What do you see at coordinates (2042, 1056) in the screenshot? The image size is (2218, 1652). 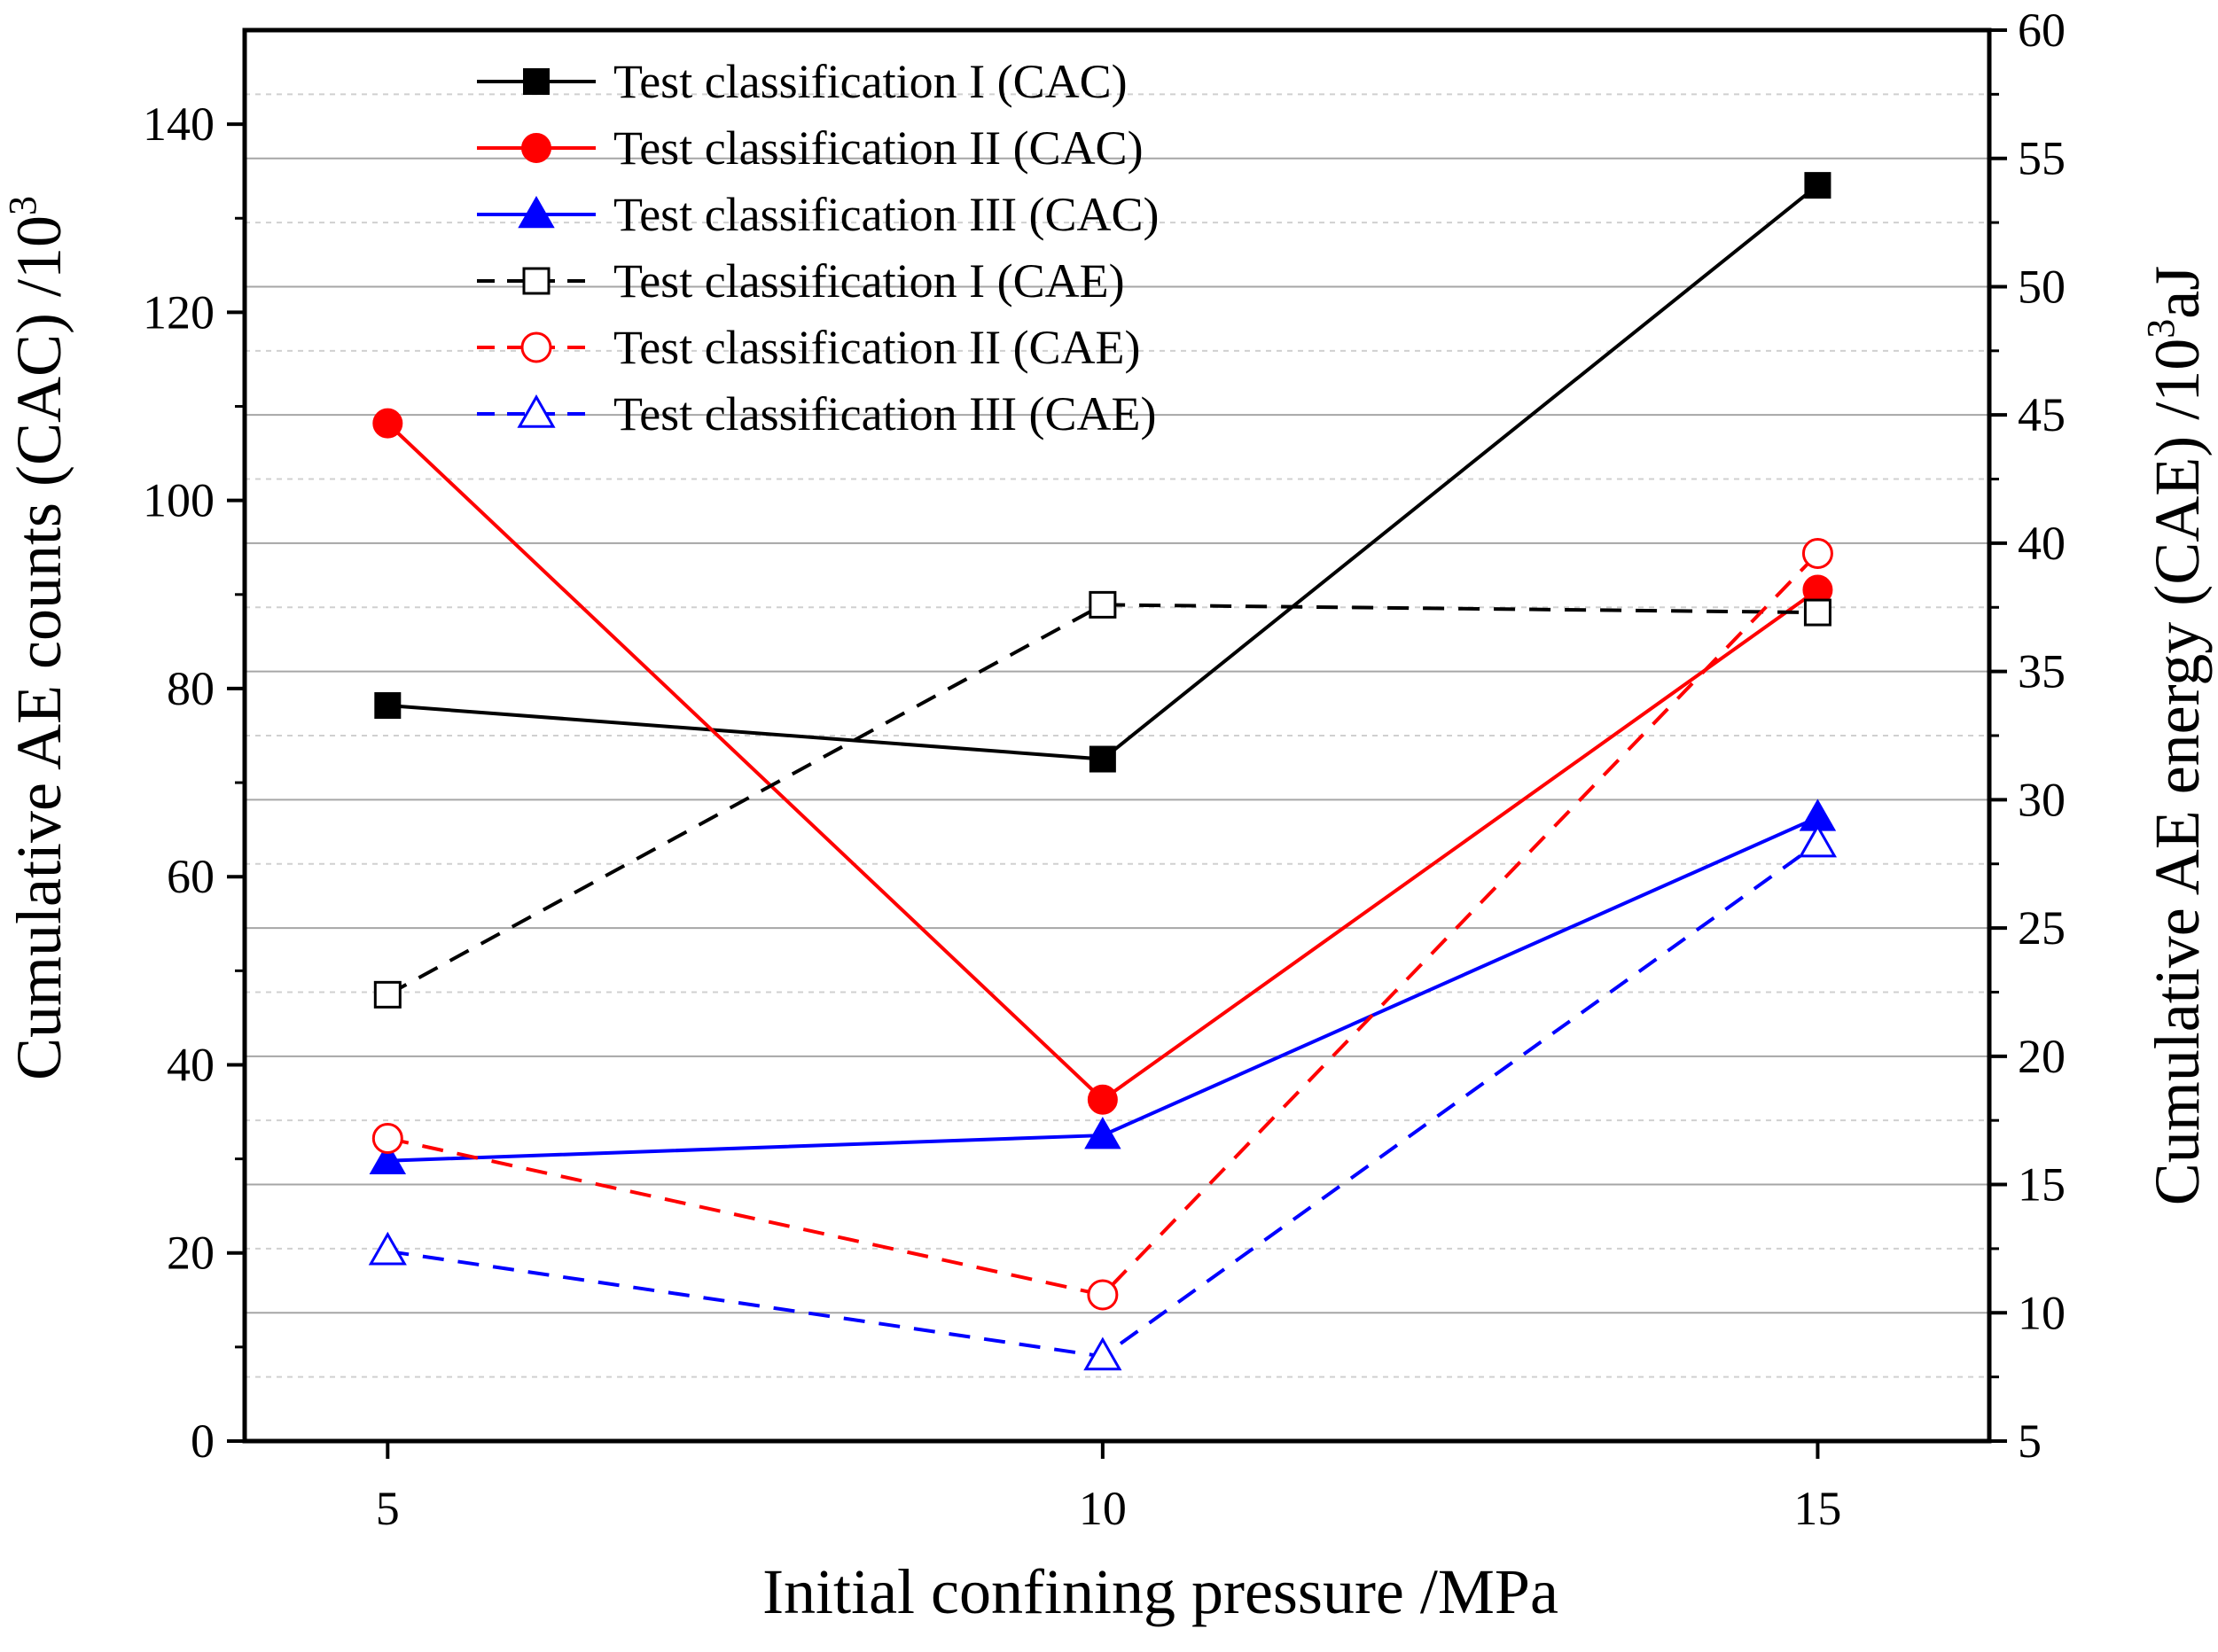 I see `right-tick-label: 20` at bounding box center [2042, 1056].